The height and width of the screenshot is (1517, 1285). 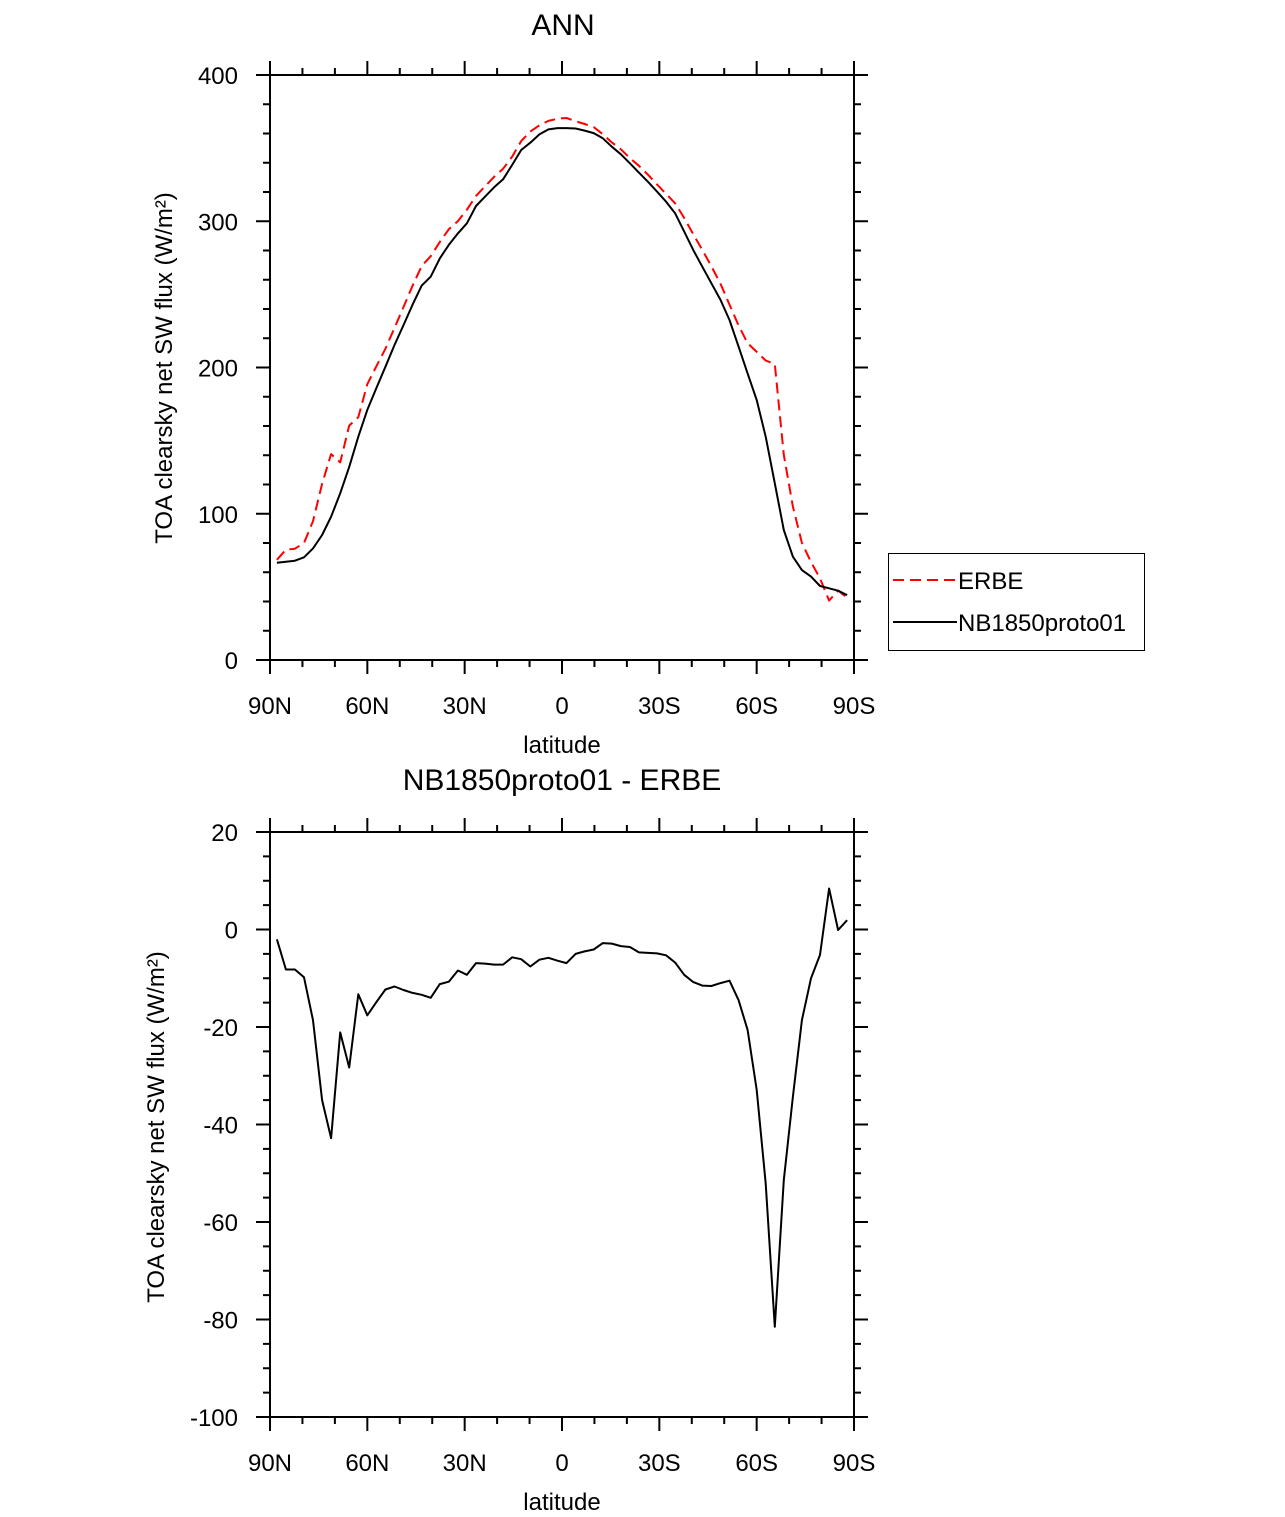 What do you see at coordinates (214, 1418) in the screenshot?
I see `bottom-y-tick-label: -100` at bounding box center [214, 1418].